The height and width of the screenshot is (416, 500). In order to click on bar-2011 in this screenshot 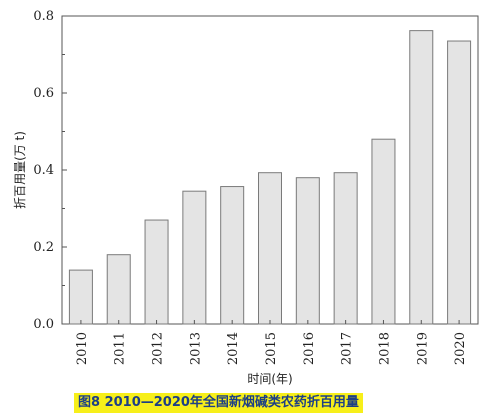, I will do `click(118, 289)`.